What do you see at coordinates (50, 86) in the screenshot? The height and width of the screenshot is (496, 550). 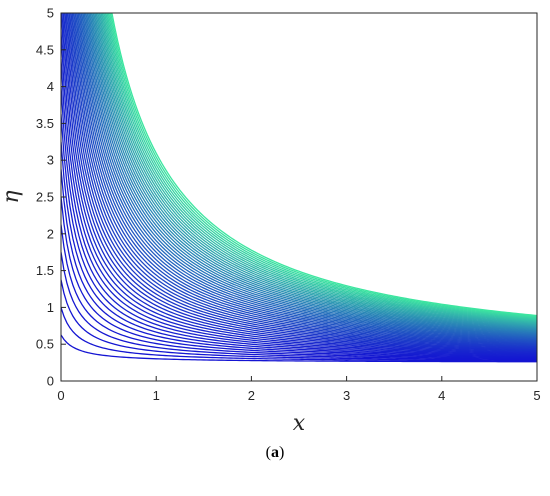 I see `y-tick-label: 4` at bounding box center [50, 86].